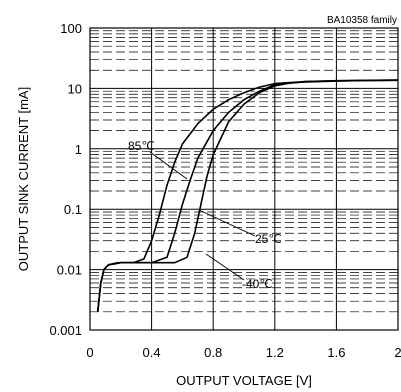 The width and height of the screenshot is (401, 392). Describe the element at coordinates (227, 223) in the screenshot. I see `leader-25c` at that location.